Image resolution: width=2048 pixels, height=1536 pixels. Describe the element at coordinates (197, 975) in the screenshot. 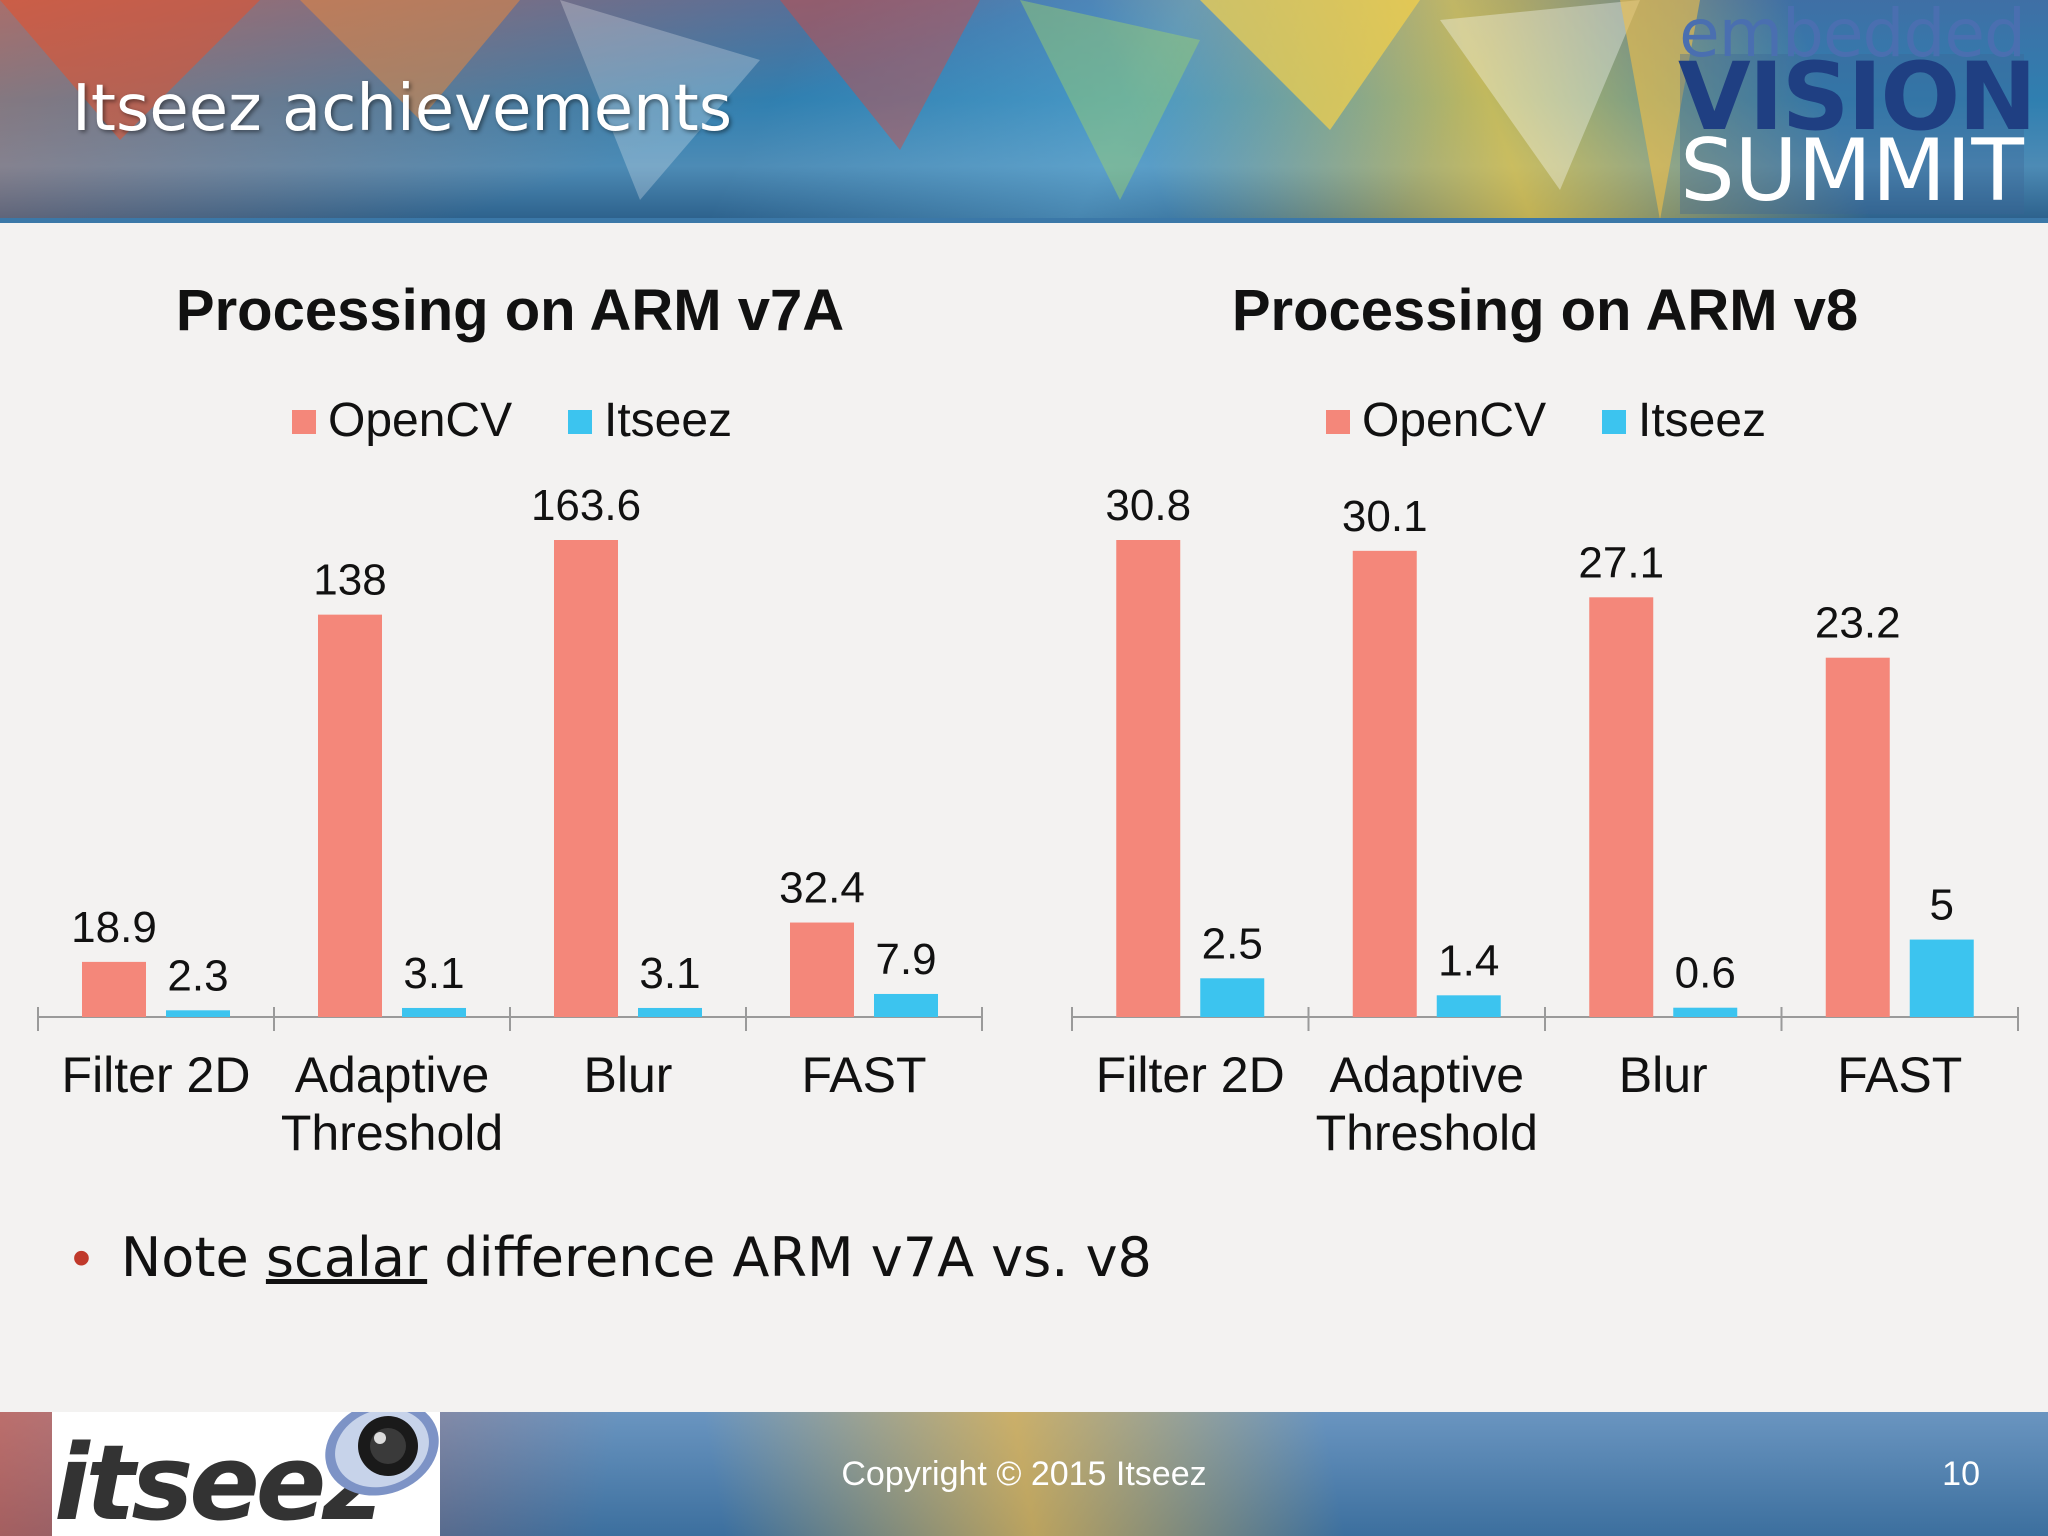

I see `data-label-itseez: 2.3` at that location.